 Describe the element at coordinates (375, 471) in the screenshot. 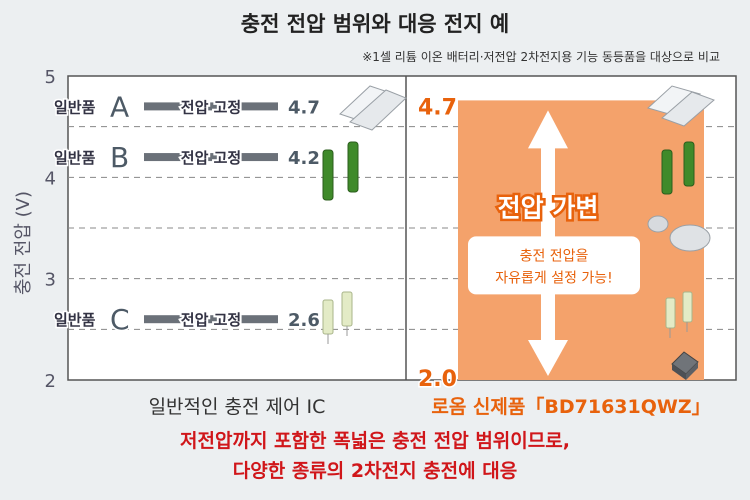

I see `footer-line-2: 다양한 종류의 2차전지 충전에 대응` at that location.